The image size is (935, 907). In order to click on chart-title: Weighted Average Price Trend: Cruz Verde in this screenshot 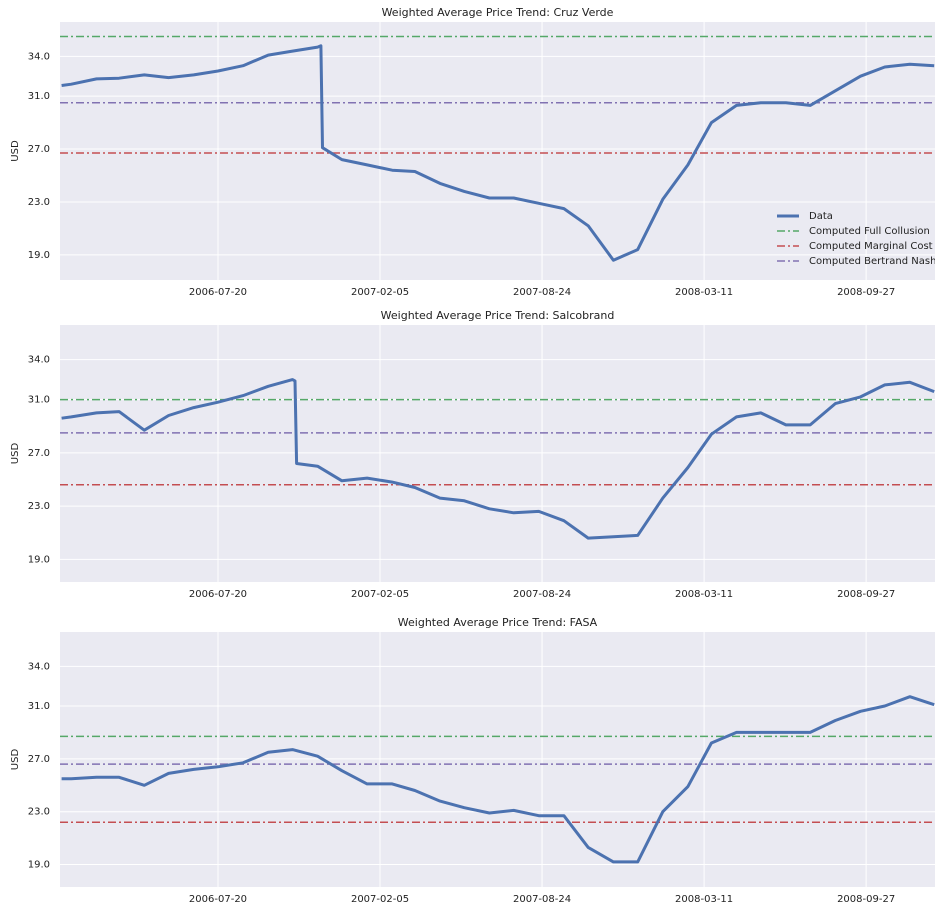, I will do `click(498, 12)`.